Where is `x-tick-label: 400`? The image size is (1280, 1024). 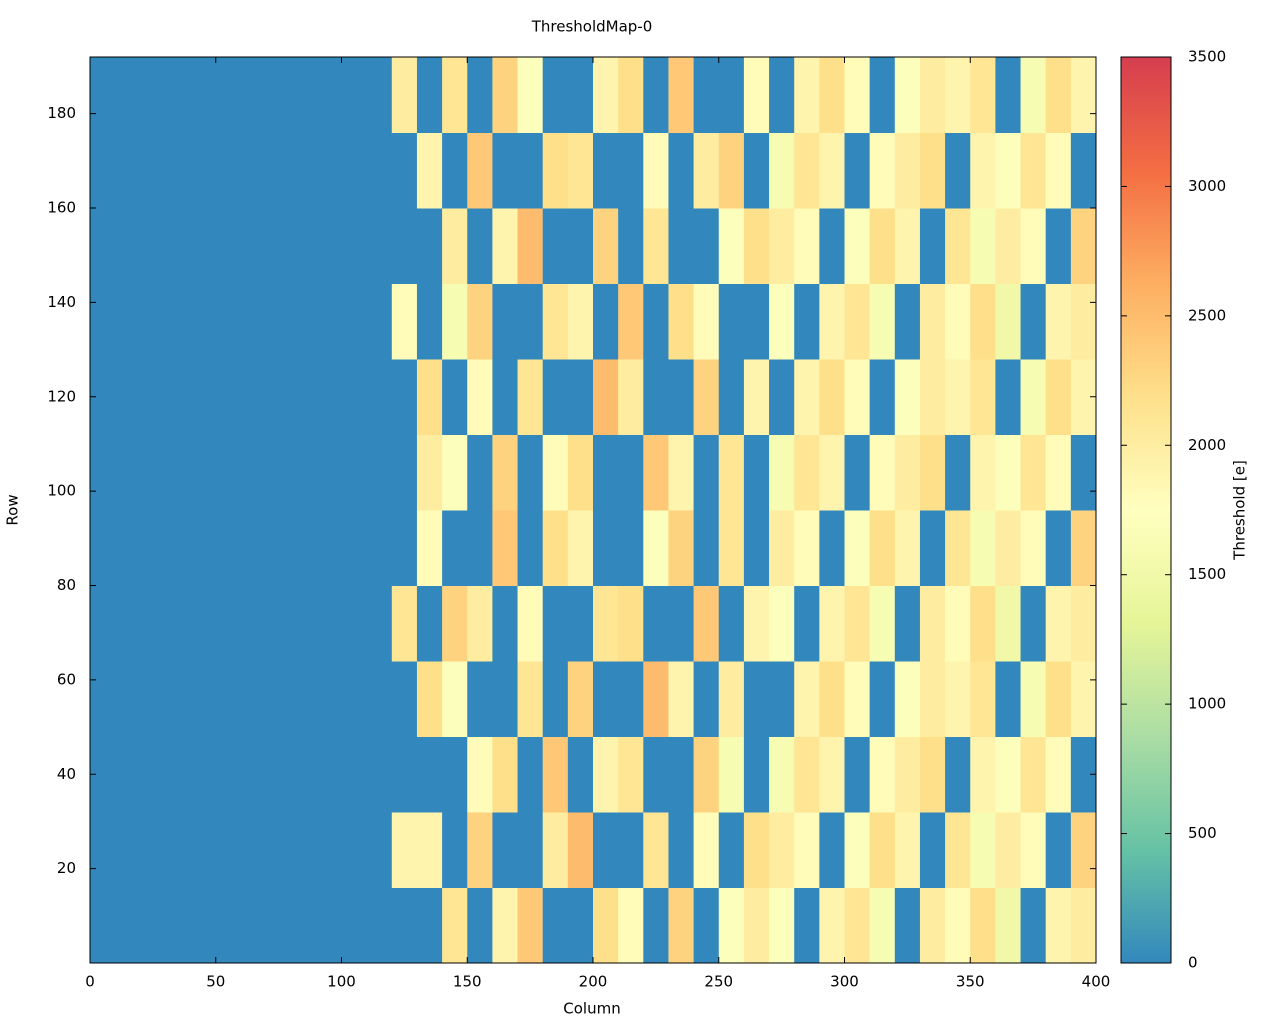
x-tick-label: 400 is located at coordinates (1096, 982).